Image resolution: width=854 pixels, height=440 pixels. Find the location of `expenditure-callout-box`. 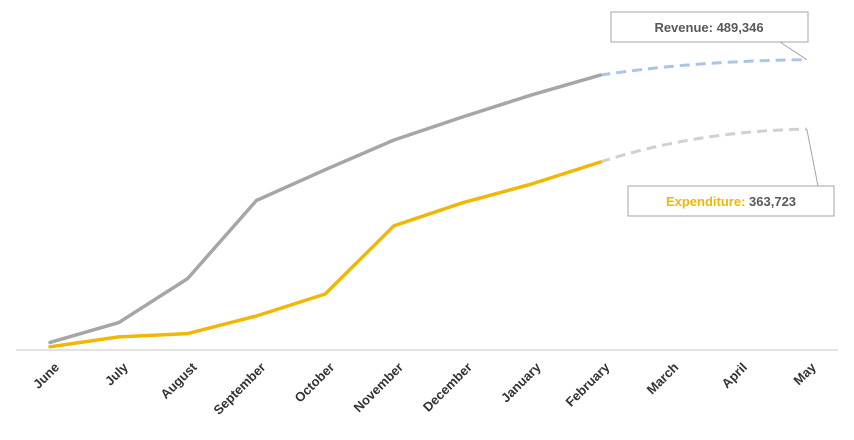

expenditure-callout-box is located at coordinates (731, 201).